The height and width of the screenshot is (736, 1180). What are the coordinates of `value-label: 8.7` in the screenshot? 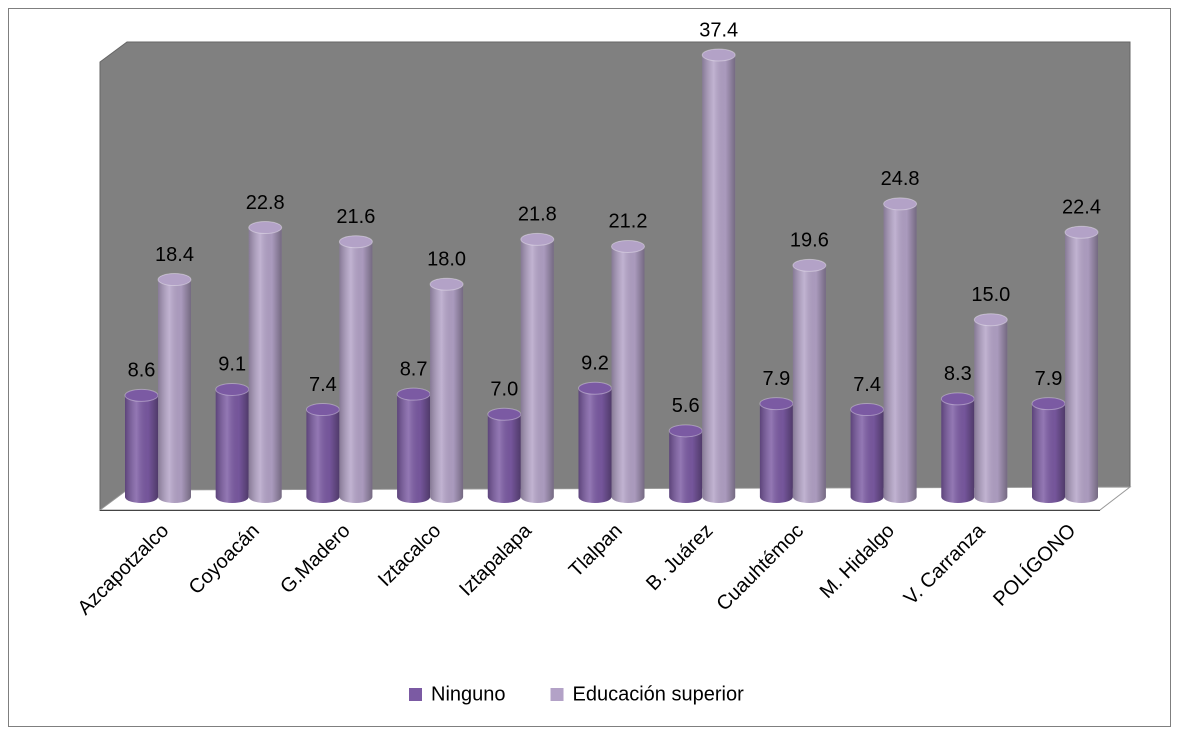 It's located at (414, 369).